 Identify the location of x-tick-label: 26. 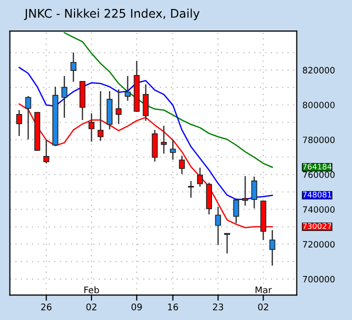
(46, 307).